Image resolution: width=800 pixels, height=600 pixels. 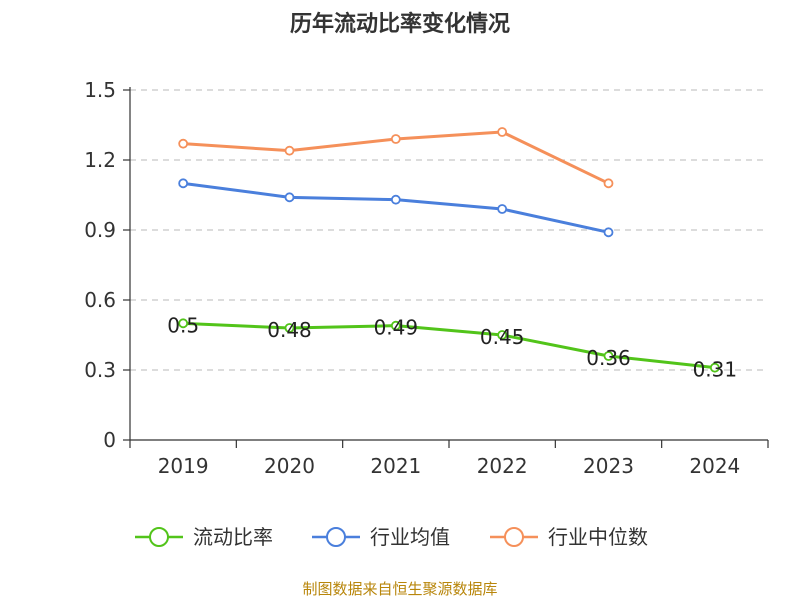 What do you see at coordinates (502, 466) in the screenshot?
I see `x-tick-label: 2022` at bounding box center [502, 466].